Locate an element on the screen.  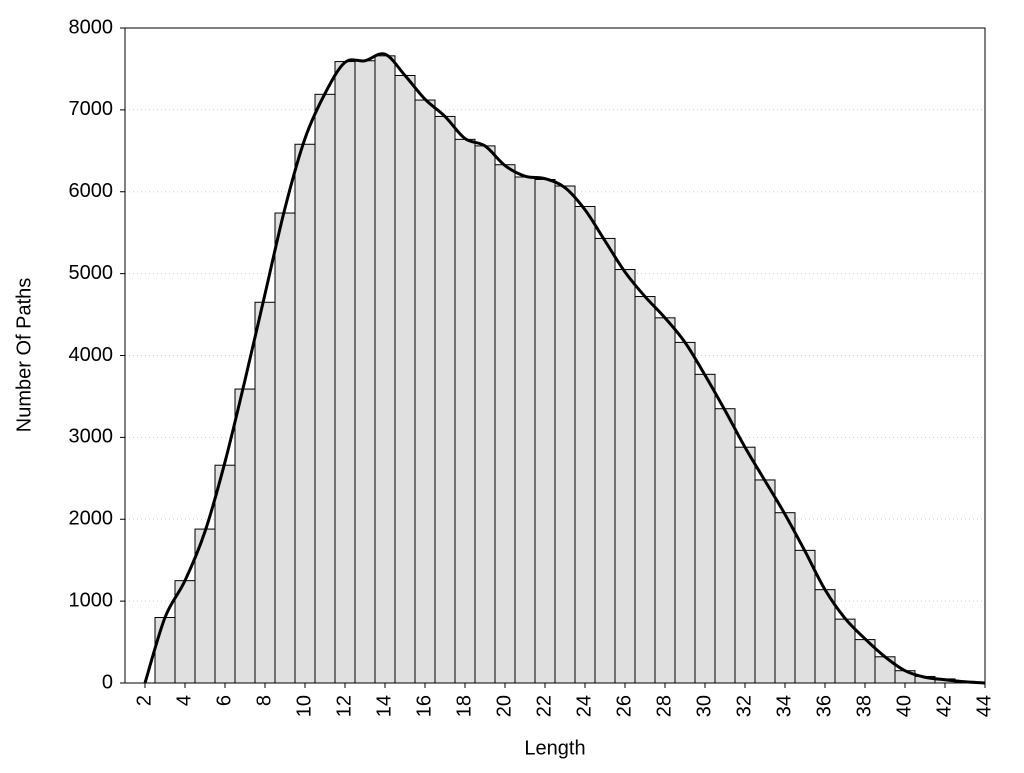
y-tick-label: 1000 is located at coordinates (91, 600).